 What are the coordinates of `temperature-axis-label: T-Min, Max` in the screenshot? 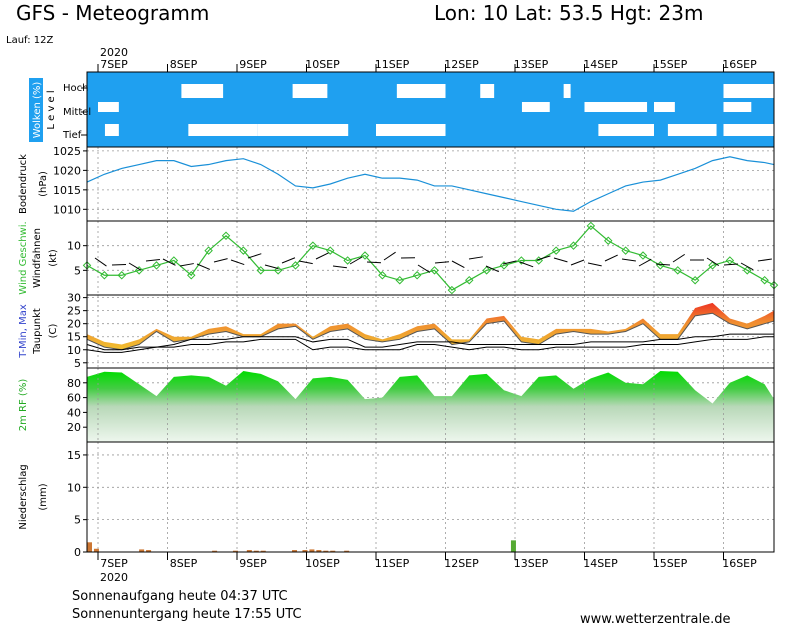 It's located at (23, 331).